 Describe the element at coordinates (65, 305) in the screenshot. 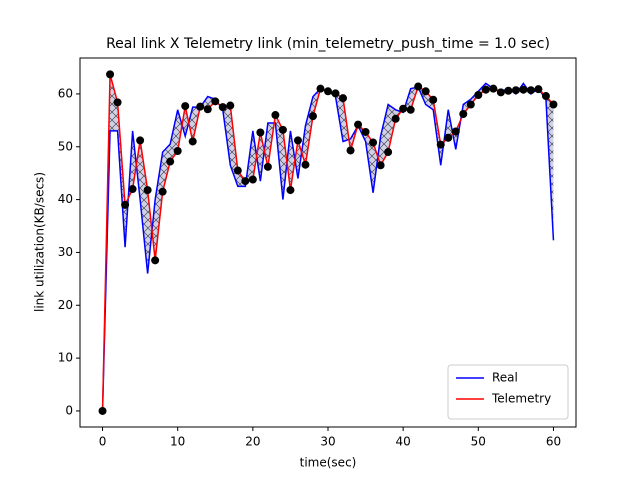

I see `y-tick-label: 20` at that location.